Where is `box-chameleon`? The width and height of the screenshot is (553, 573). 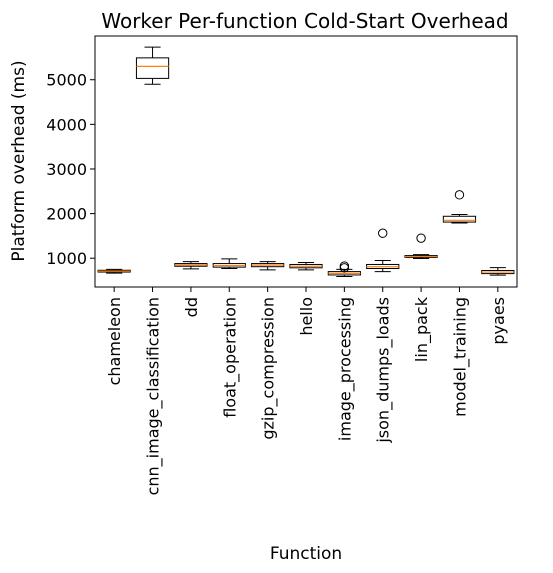 box-chameleon is located at coordinates (114, 271).